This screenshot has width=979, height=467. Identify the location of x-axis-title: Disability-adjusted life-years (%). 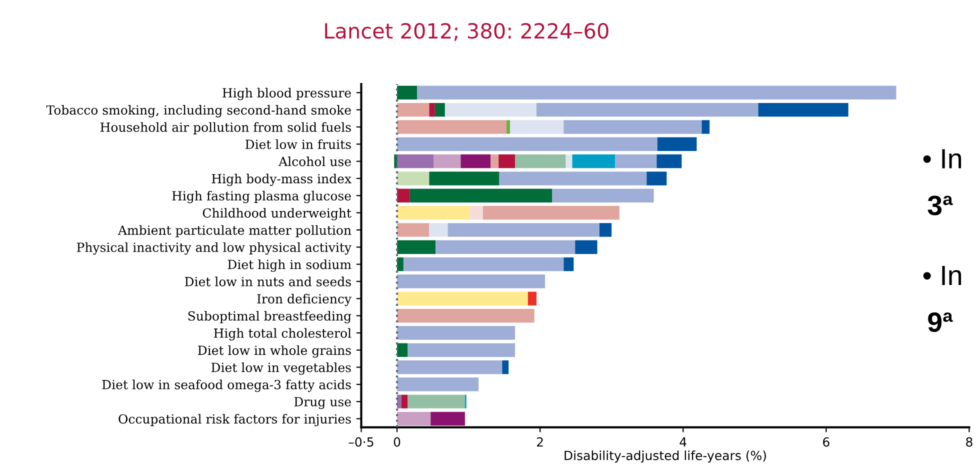
(665, 456).